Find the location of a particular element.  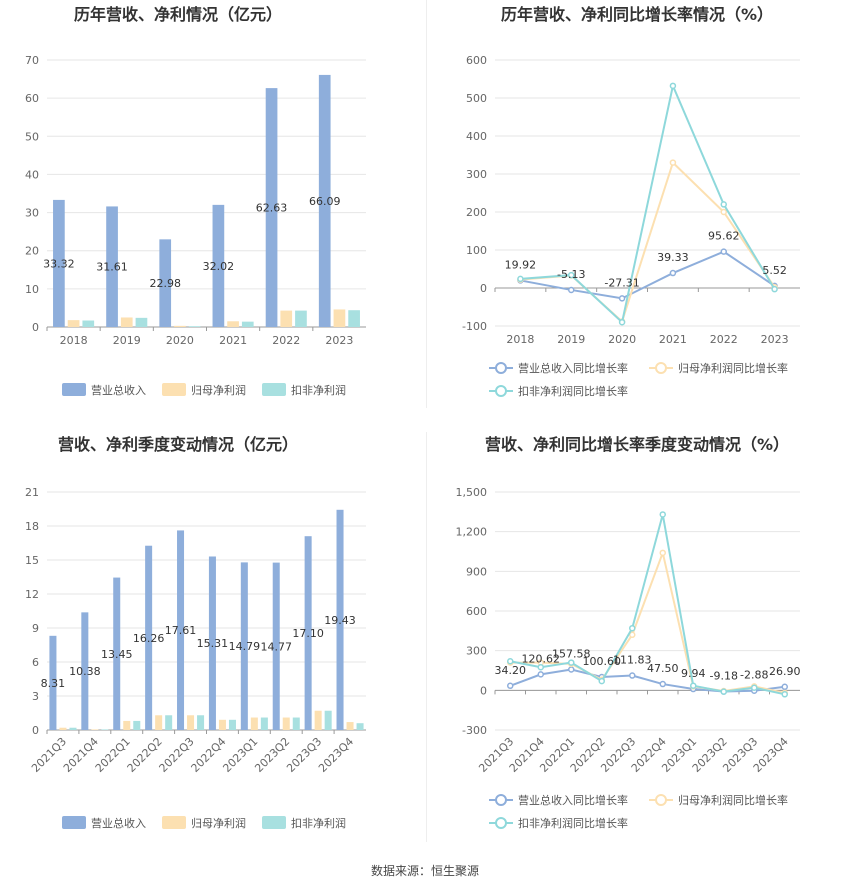

data-label: 22.98 is located at coordinates (165, 283).